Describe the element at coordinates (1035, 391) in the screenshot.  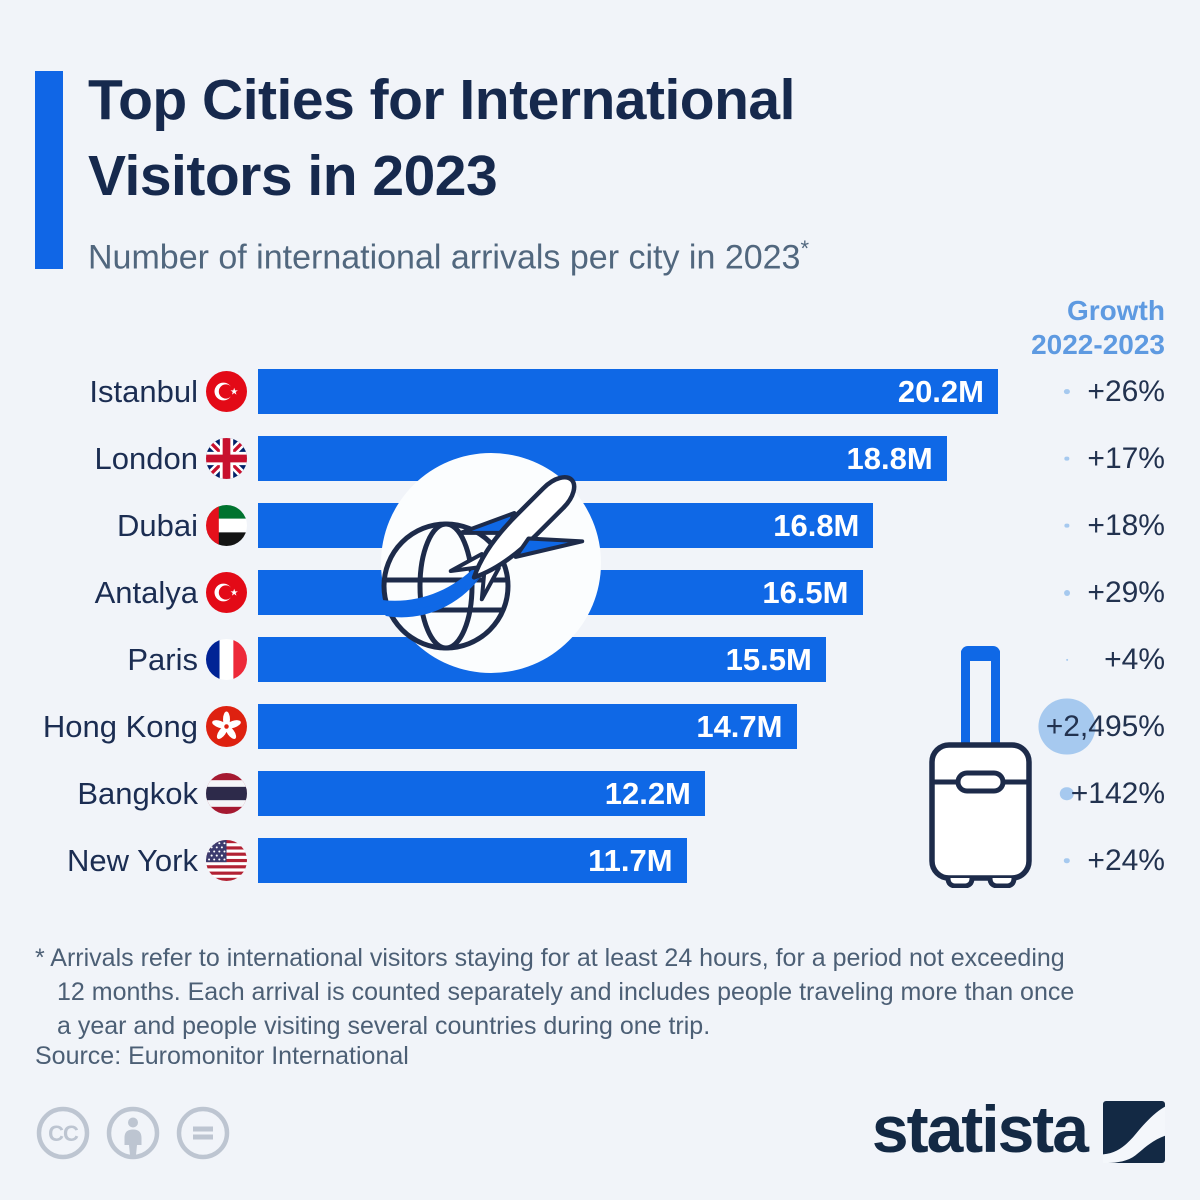
I see `growth-cell: +26%` at that location.